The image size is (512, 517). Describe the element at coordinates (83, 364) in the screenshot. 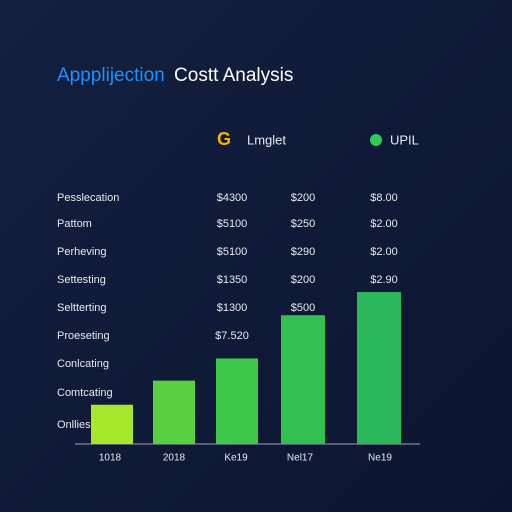

I see `row-label: Conlcating` at that location.